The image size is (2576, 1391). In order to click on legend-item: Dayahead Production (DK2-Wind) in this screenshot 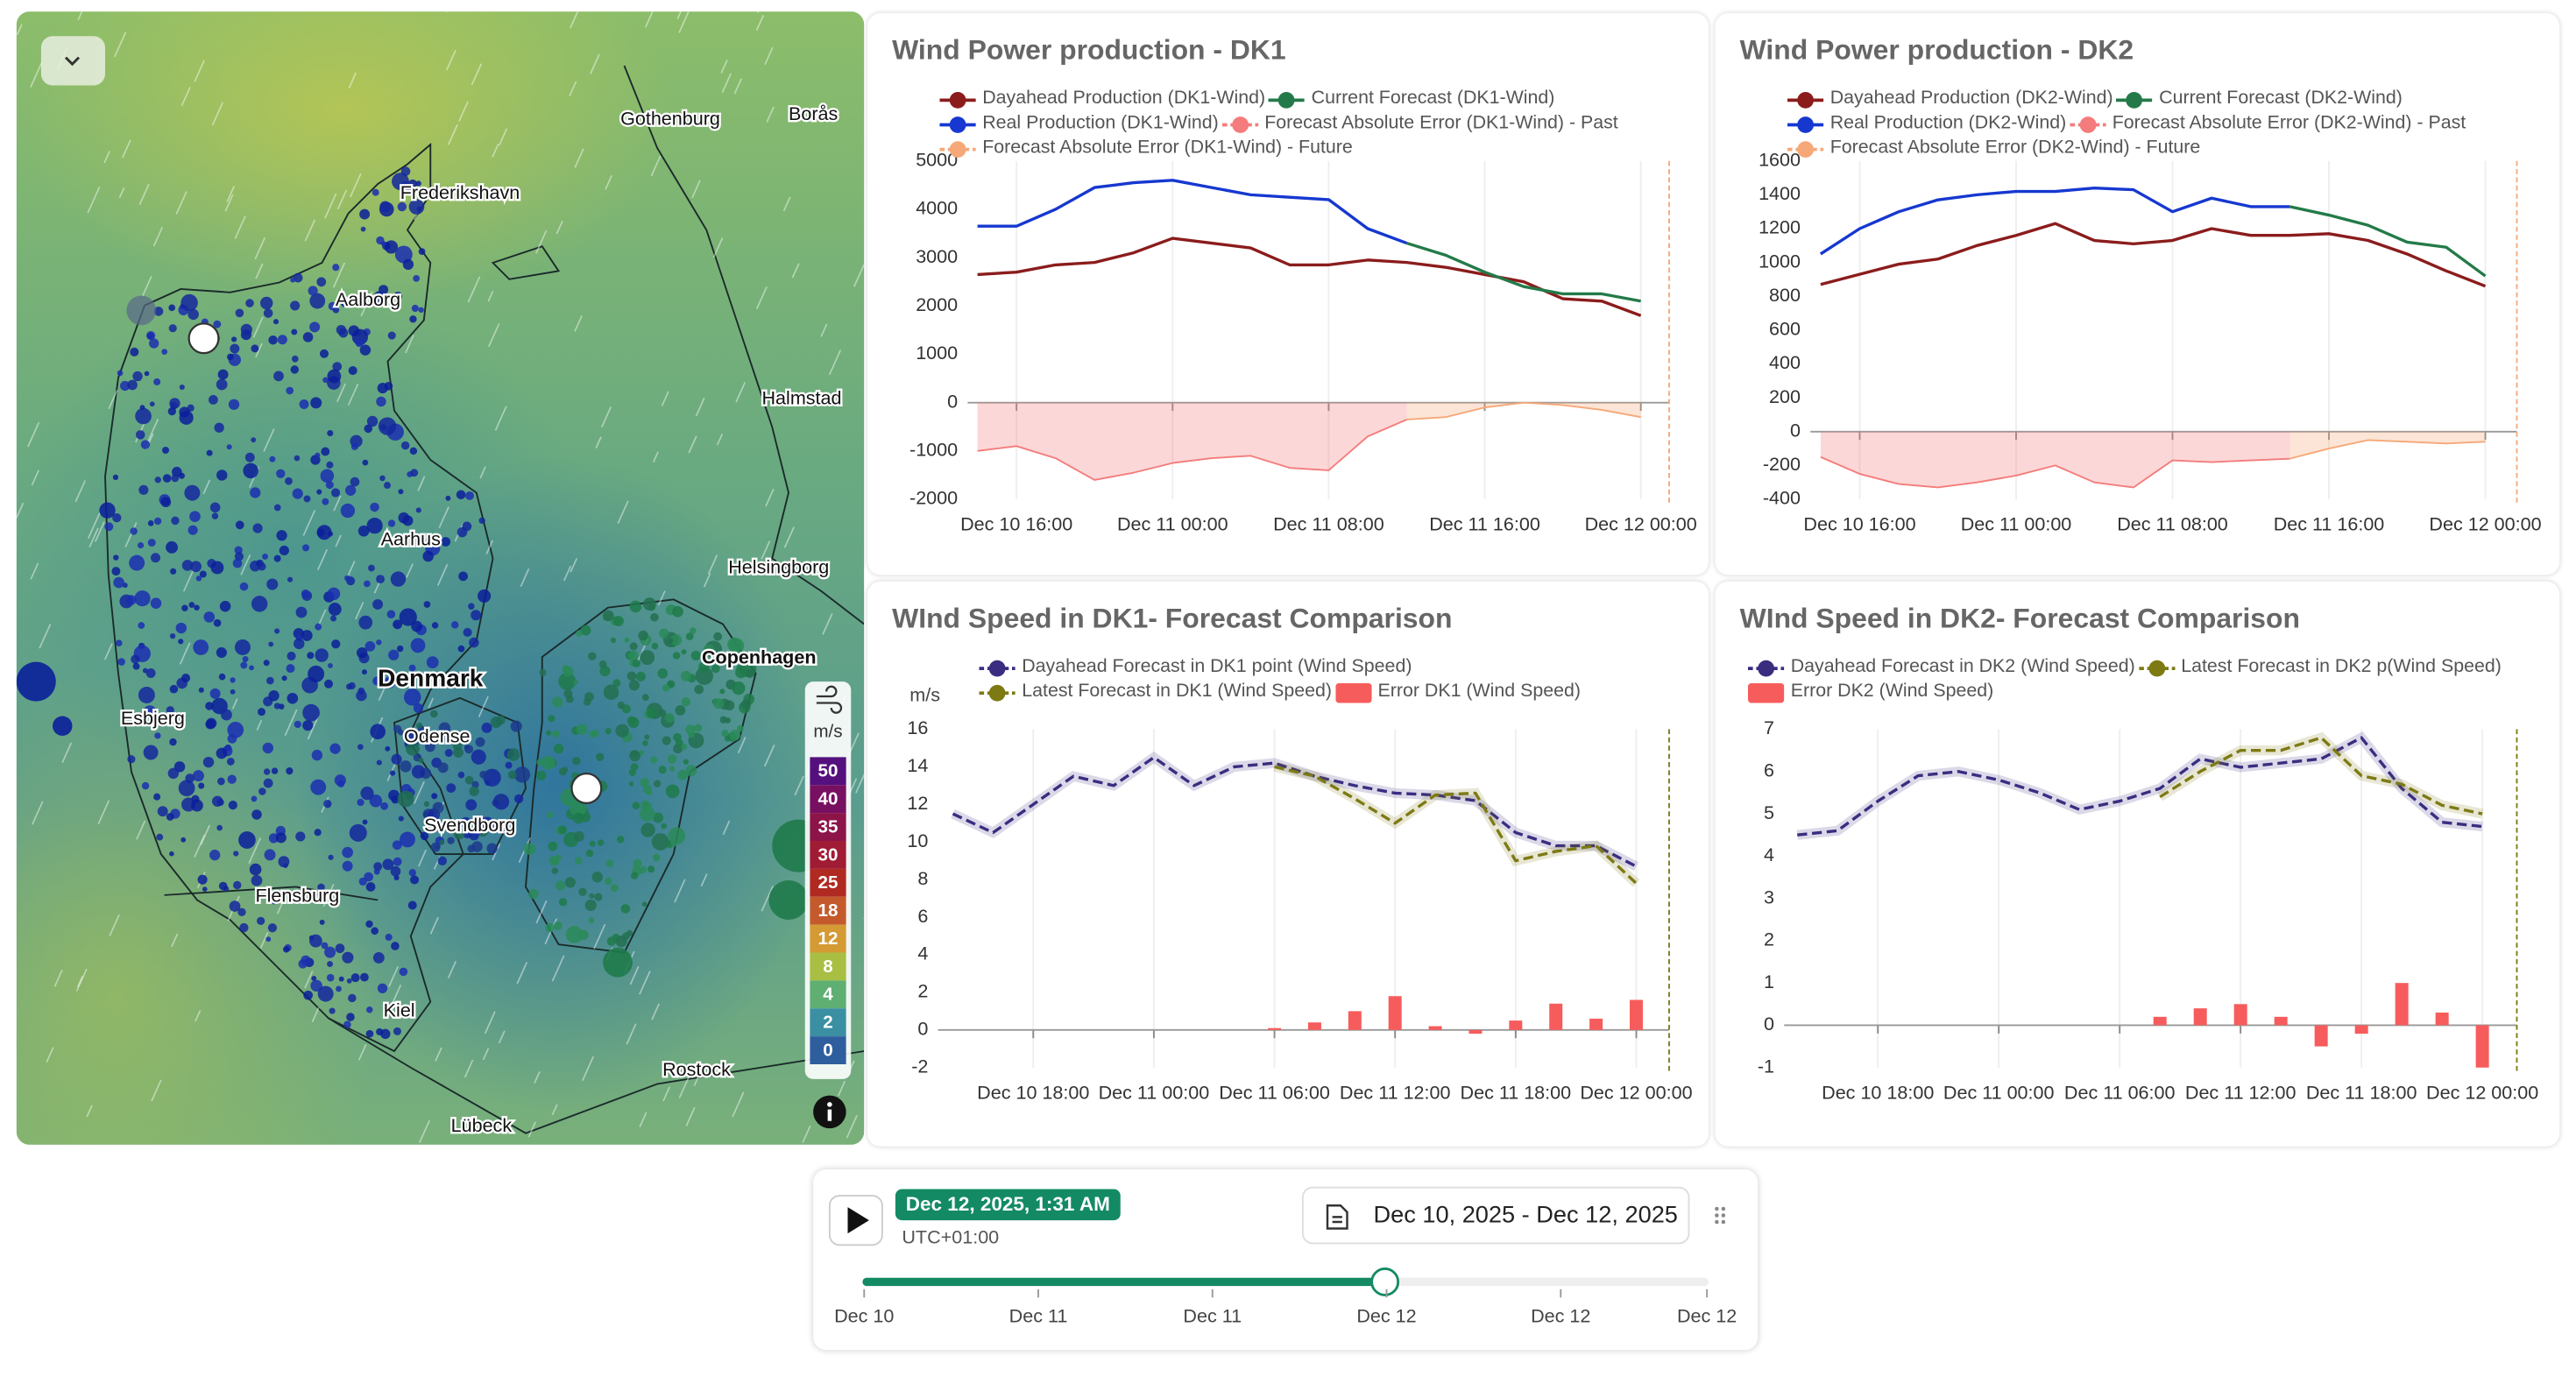, I will do `click(1950, 99)`.